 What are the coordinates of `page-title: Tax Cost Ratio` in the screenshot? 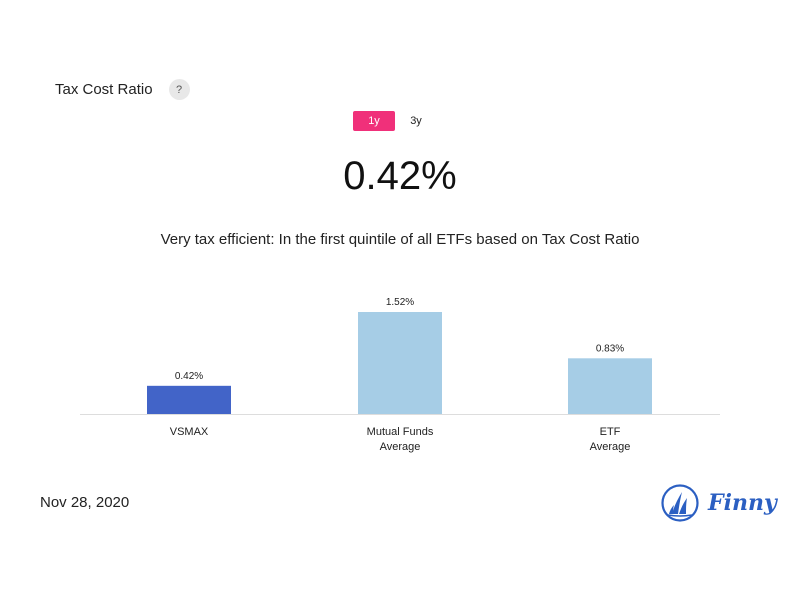 It's located at (104, 89).